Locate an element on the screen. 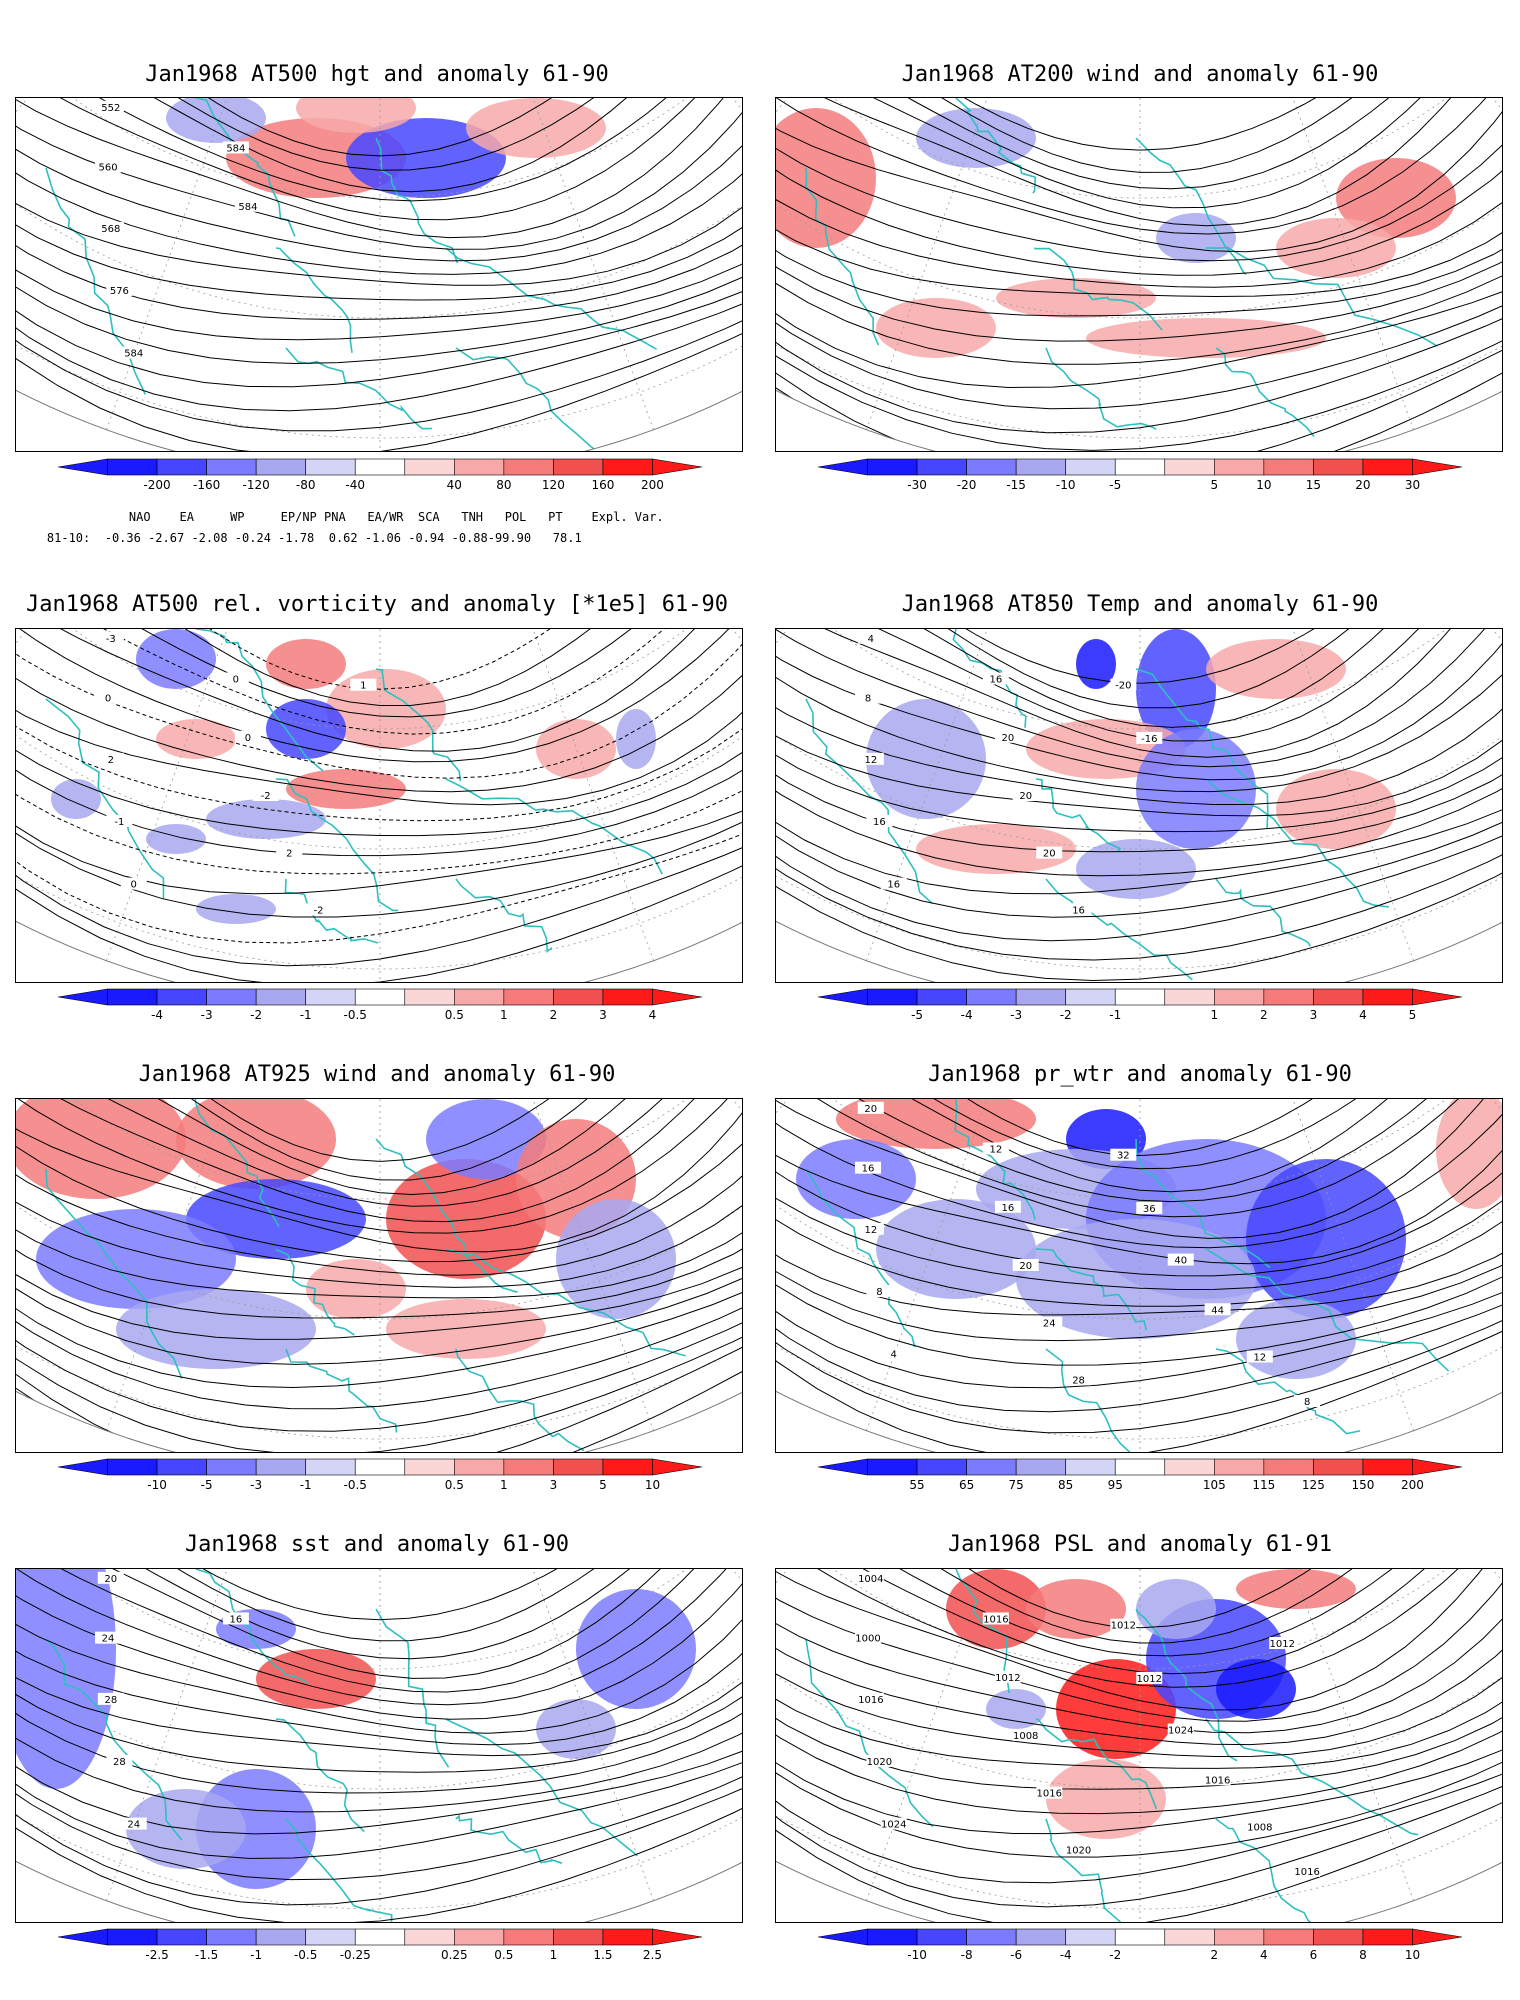 This screenshot has height=2000, width=1520. colorbar: -2.5 -1.5 -1 -0.5 -0.25 0.25 0.5 1 1.5 2.5 is located at coordinates (380, 1945).